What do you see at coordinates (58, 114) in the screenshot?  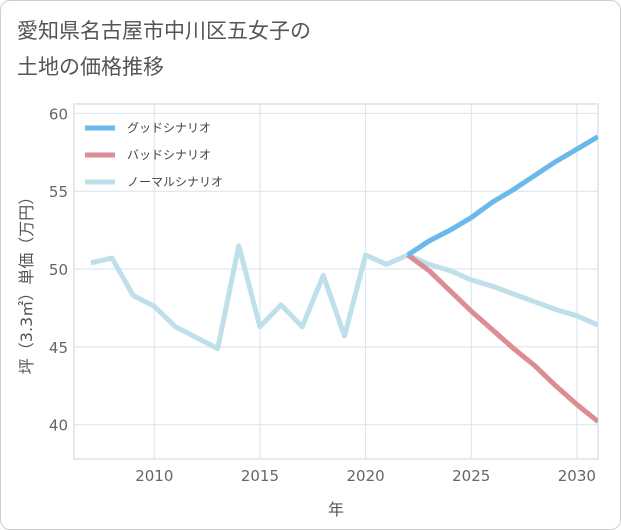 I see `y-tick-label: 60` at bounding box center [58, 114].